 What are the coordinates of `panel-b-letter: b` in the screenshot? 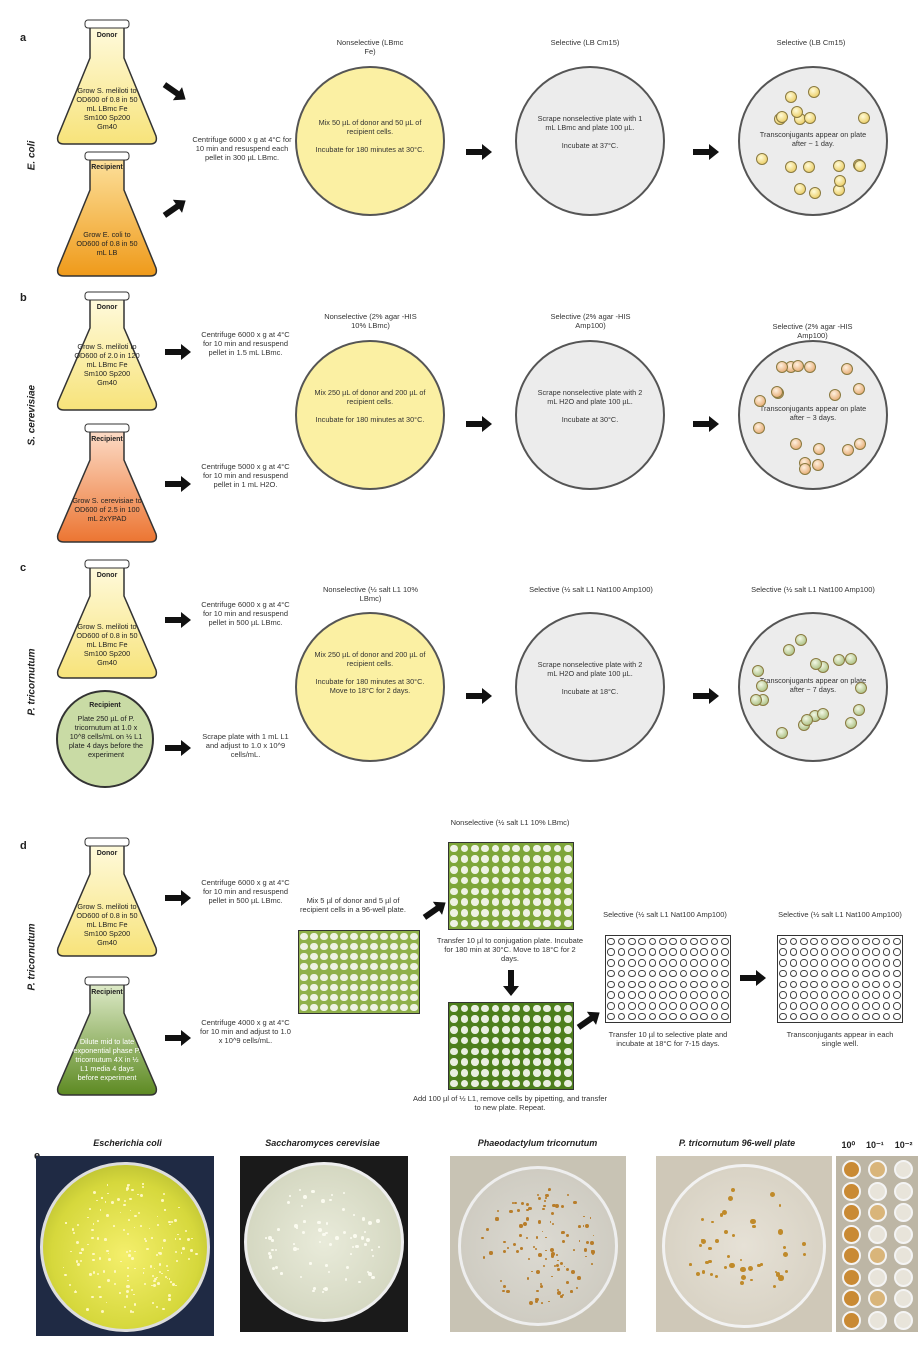 It's located at (23, 298).